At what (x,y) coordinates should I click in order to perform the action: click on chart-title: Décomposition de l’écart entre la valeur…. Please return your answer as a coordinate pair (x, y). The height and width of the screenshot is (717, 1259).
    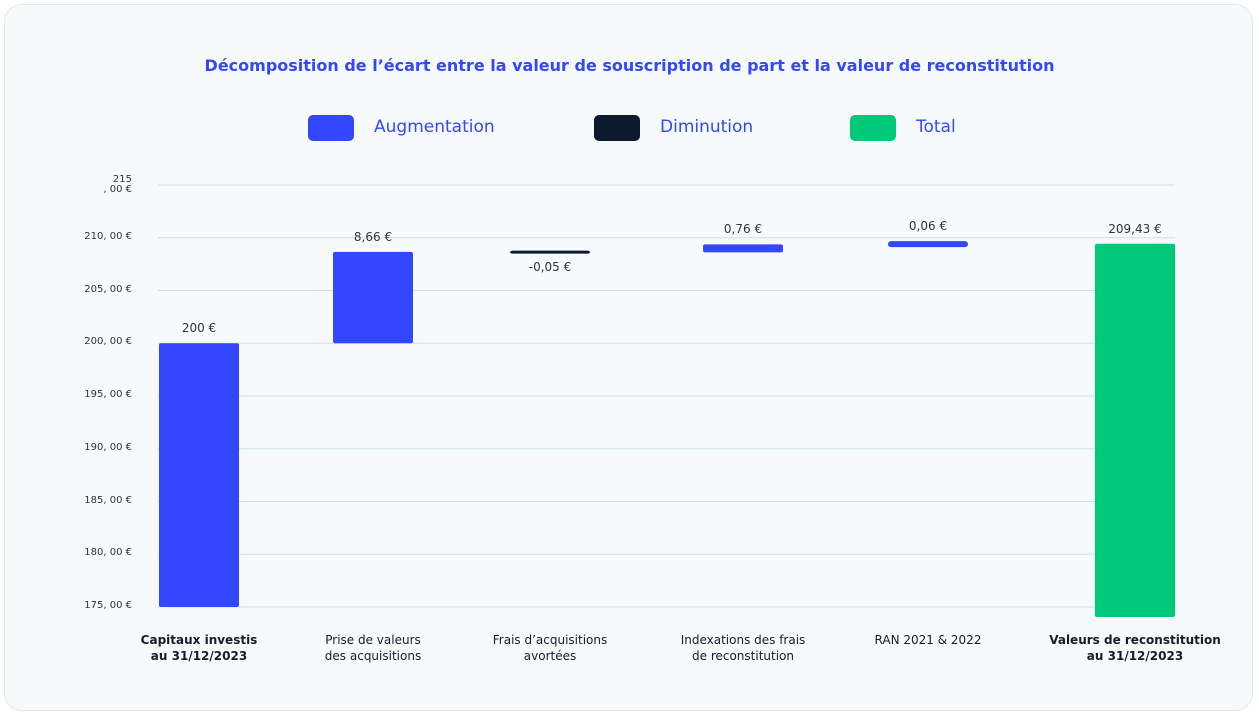
    Looking at the image, I should click on (629, 65).